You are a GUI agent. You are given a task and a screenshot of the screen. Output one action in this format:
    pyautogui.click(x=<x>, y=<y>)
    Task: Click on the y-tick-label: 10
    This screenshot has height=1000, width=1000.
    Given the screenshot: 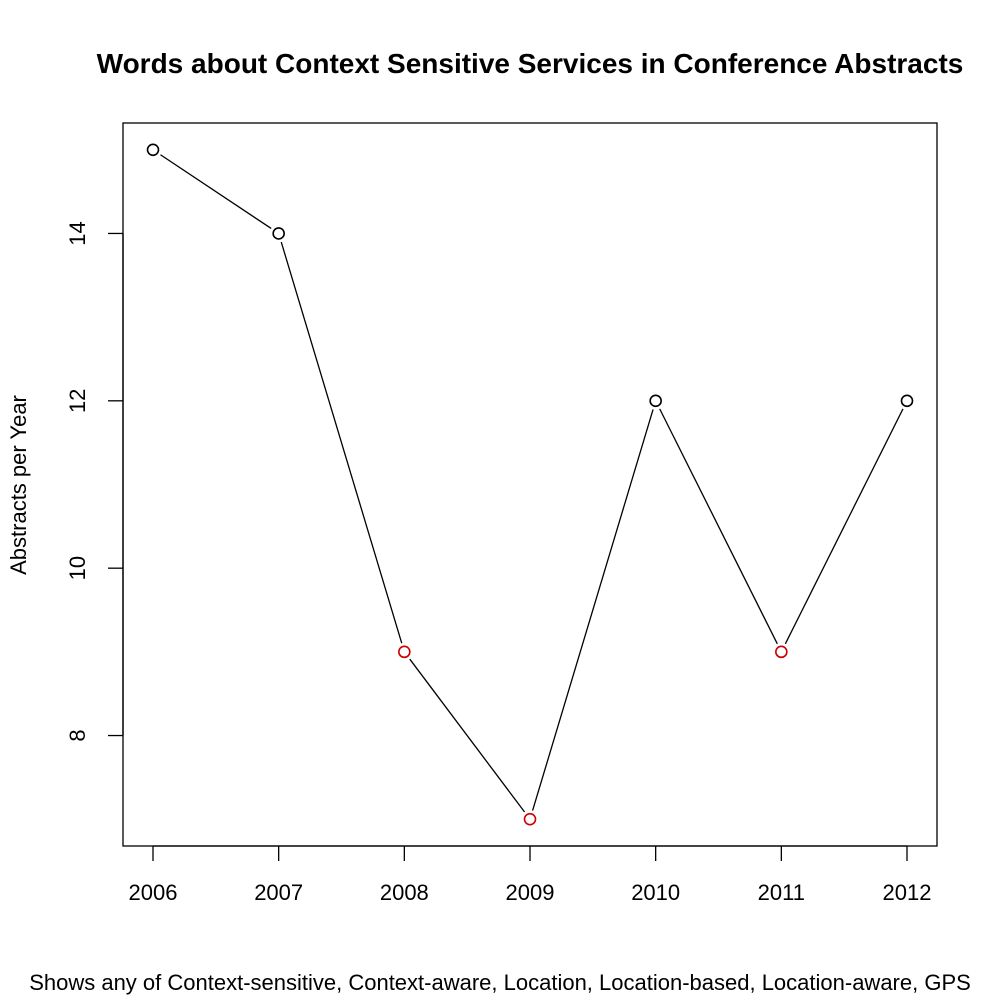 What is the action you would take?
    pyautogui.click(x=77, y=568)
    